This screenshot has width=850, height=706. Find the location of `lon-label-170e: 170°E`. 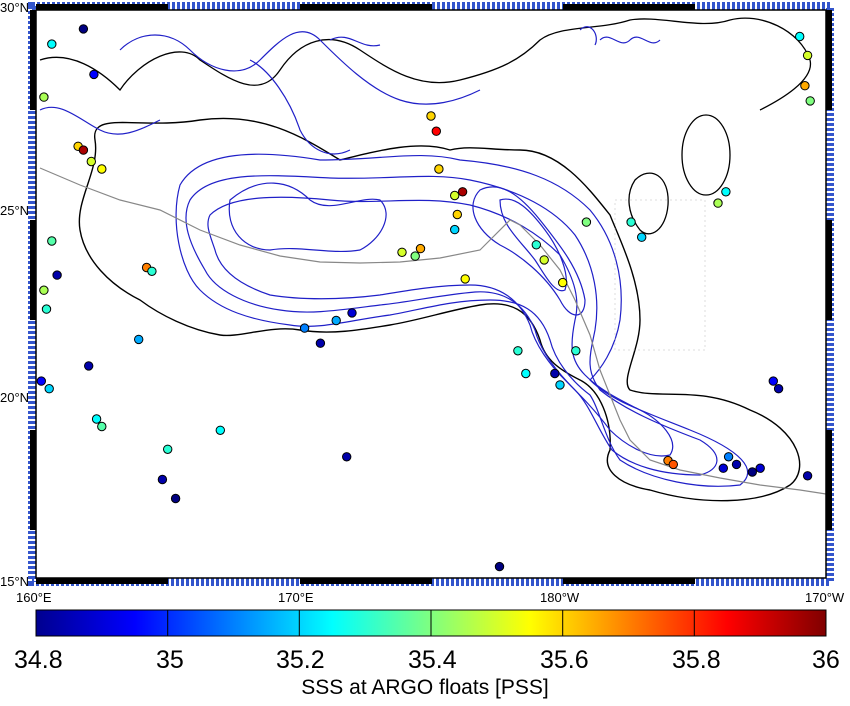

lon-label-170e: 170°E is located at coordinates (296, 597).